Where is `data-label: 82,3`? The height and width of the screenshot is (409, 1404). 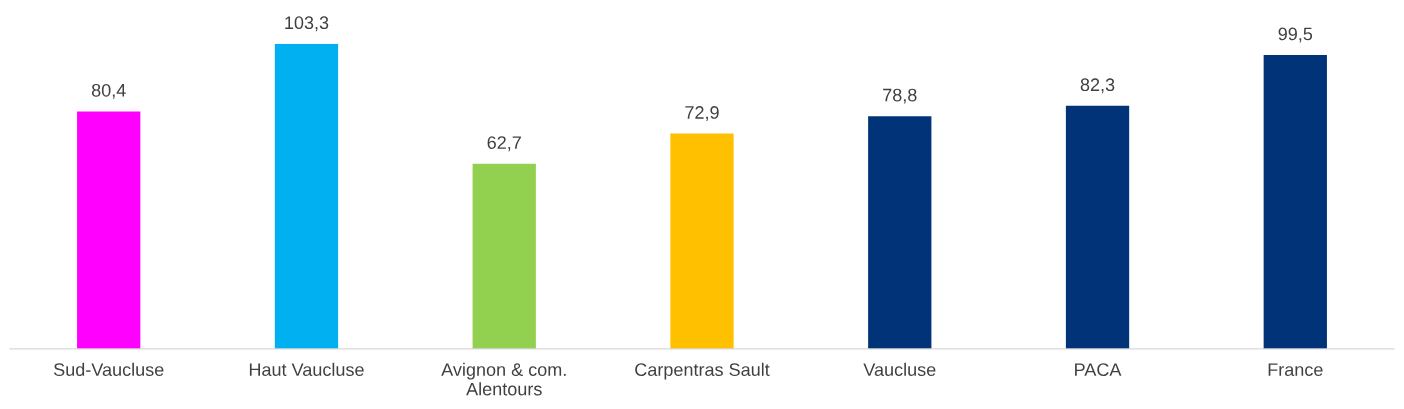
data-label: 82,3 is located at coordinates (1097, 86).